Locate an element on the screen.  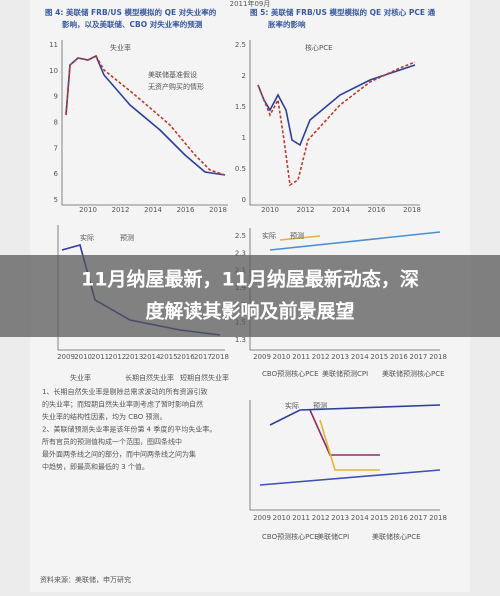
y-tick-label: 7 is located at coordinates (56, 148).